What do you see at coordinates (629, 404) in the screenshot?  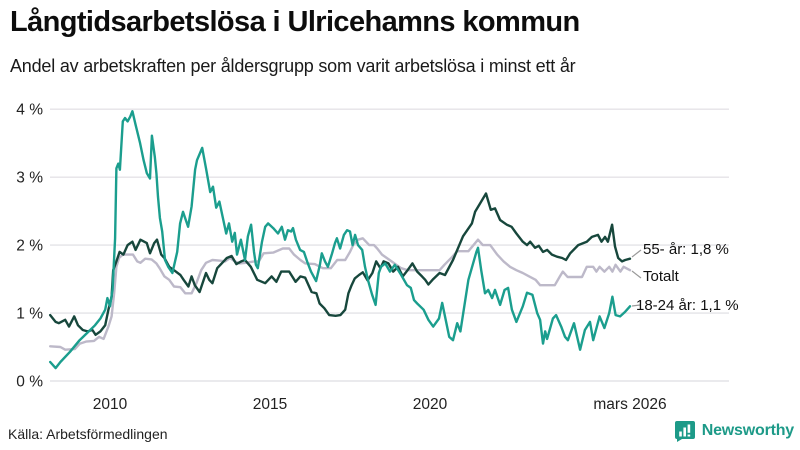 I see `x-axis-tick-label: mars 2026` at bounding box center [629, 404].